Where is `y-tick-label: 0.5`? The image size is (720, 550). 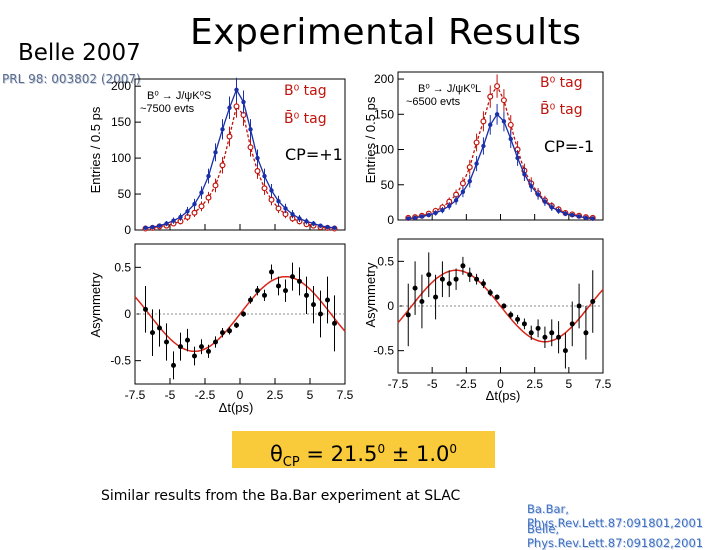
y-tick-label: 0.5 is located at coordinates (385, 261).